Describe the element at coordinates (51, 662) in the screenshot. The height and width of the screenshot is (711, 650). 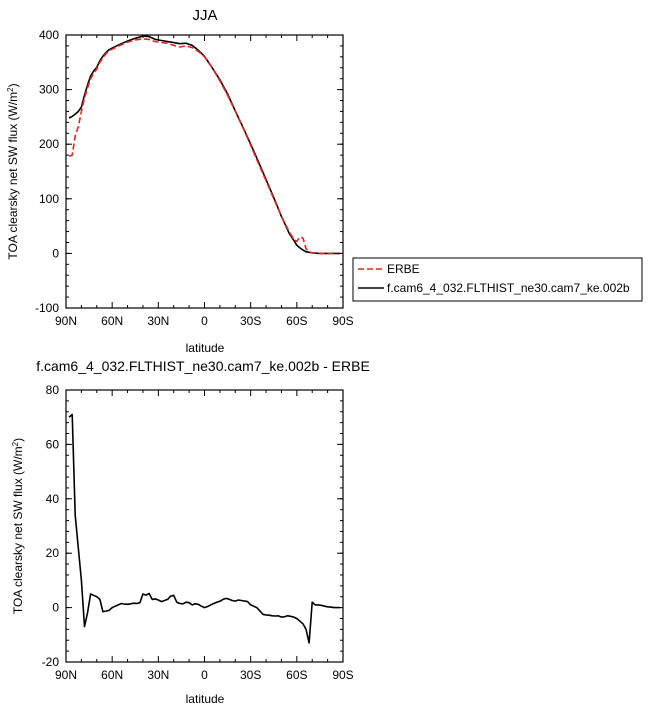
I see `y-tick-label: -20` at that location.